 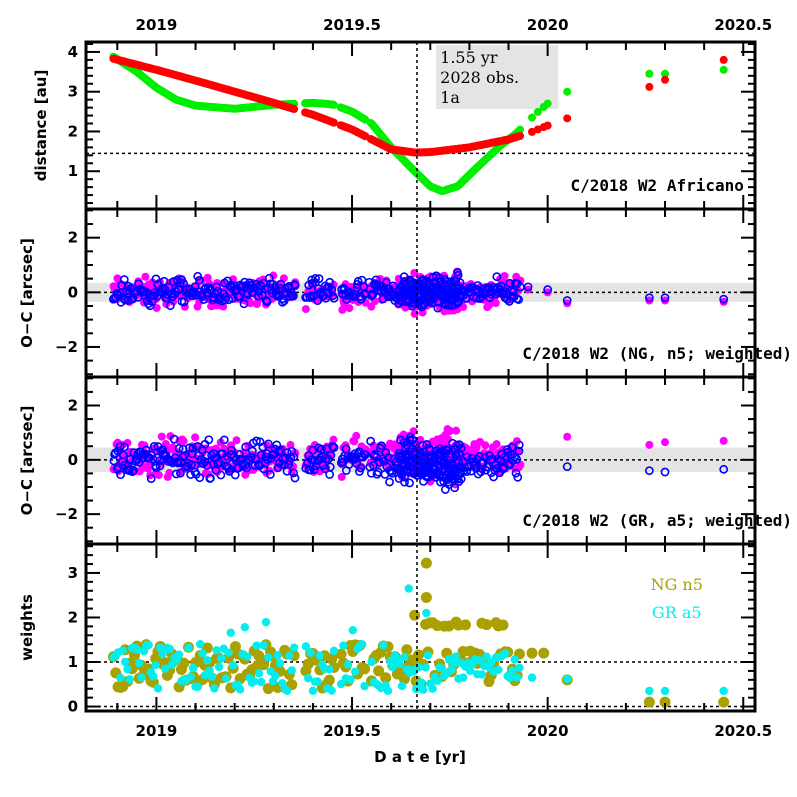 I want to click on y-axis-title: O−C [arcsec], so click(x=27, y=293).